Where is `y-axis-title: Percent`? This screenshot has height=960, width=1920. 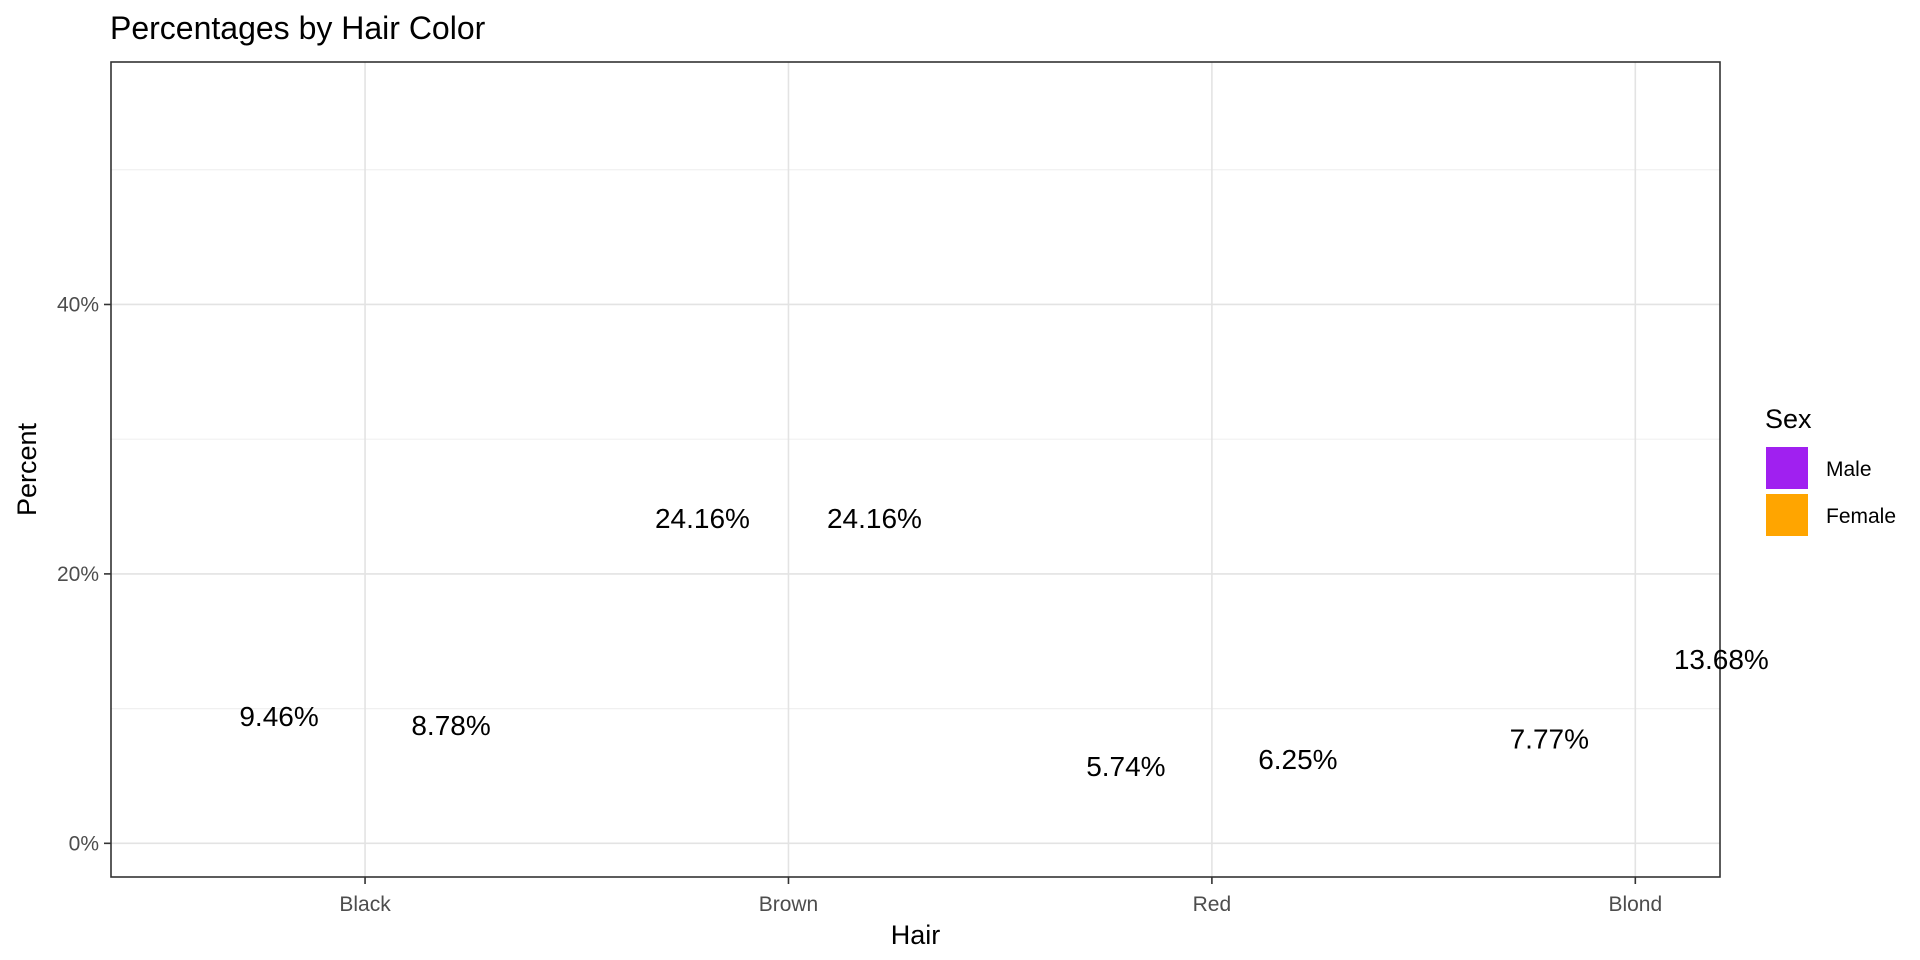
y-axis-title: Percent is located at coordinates (27, 469).